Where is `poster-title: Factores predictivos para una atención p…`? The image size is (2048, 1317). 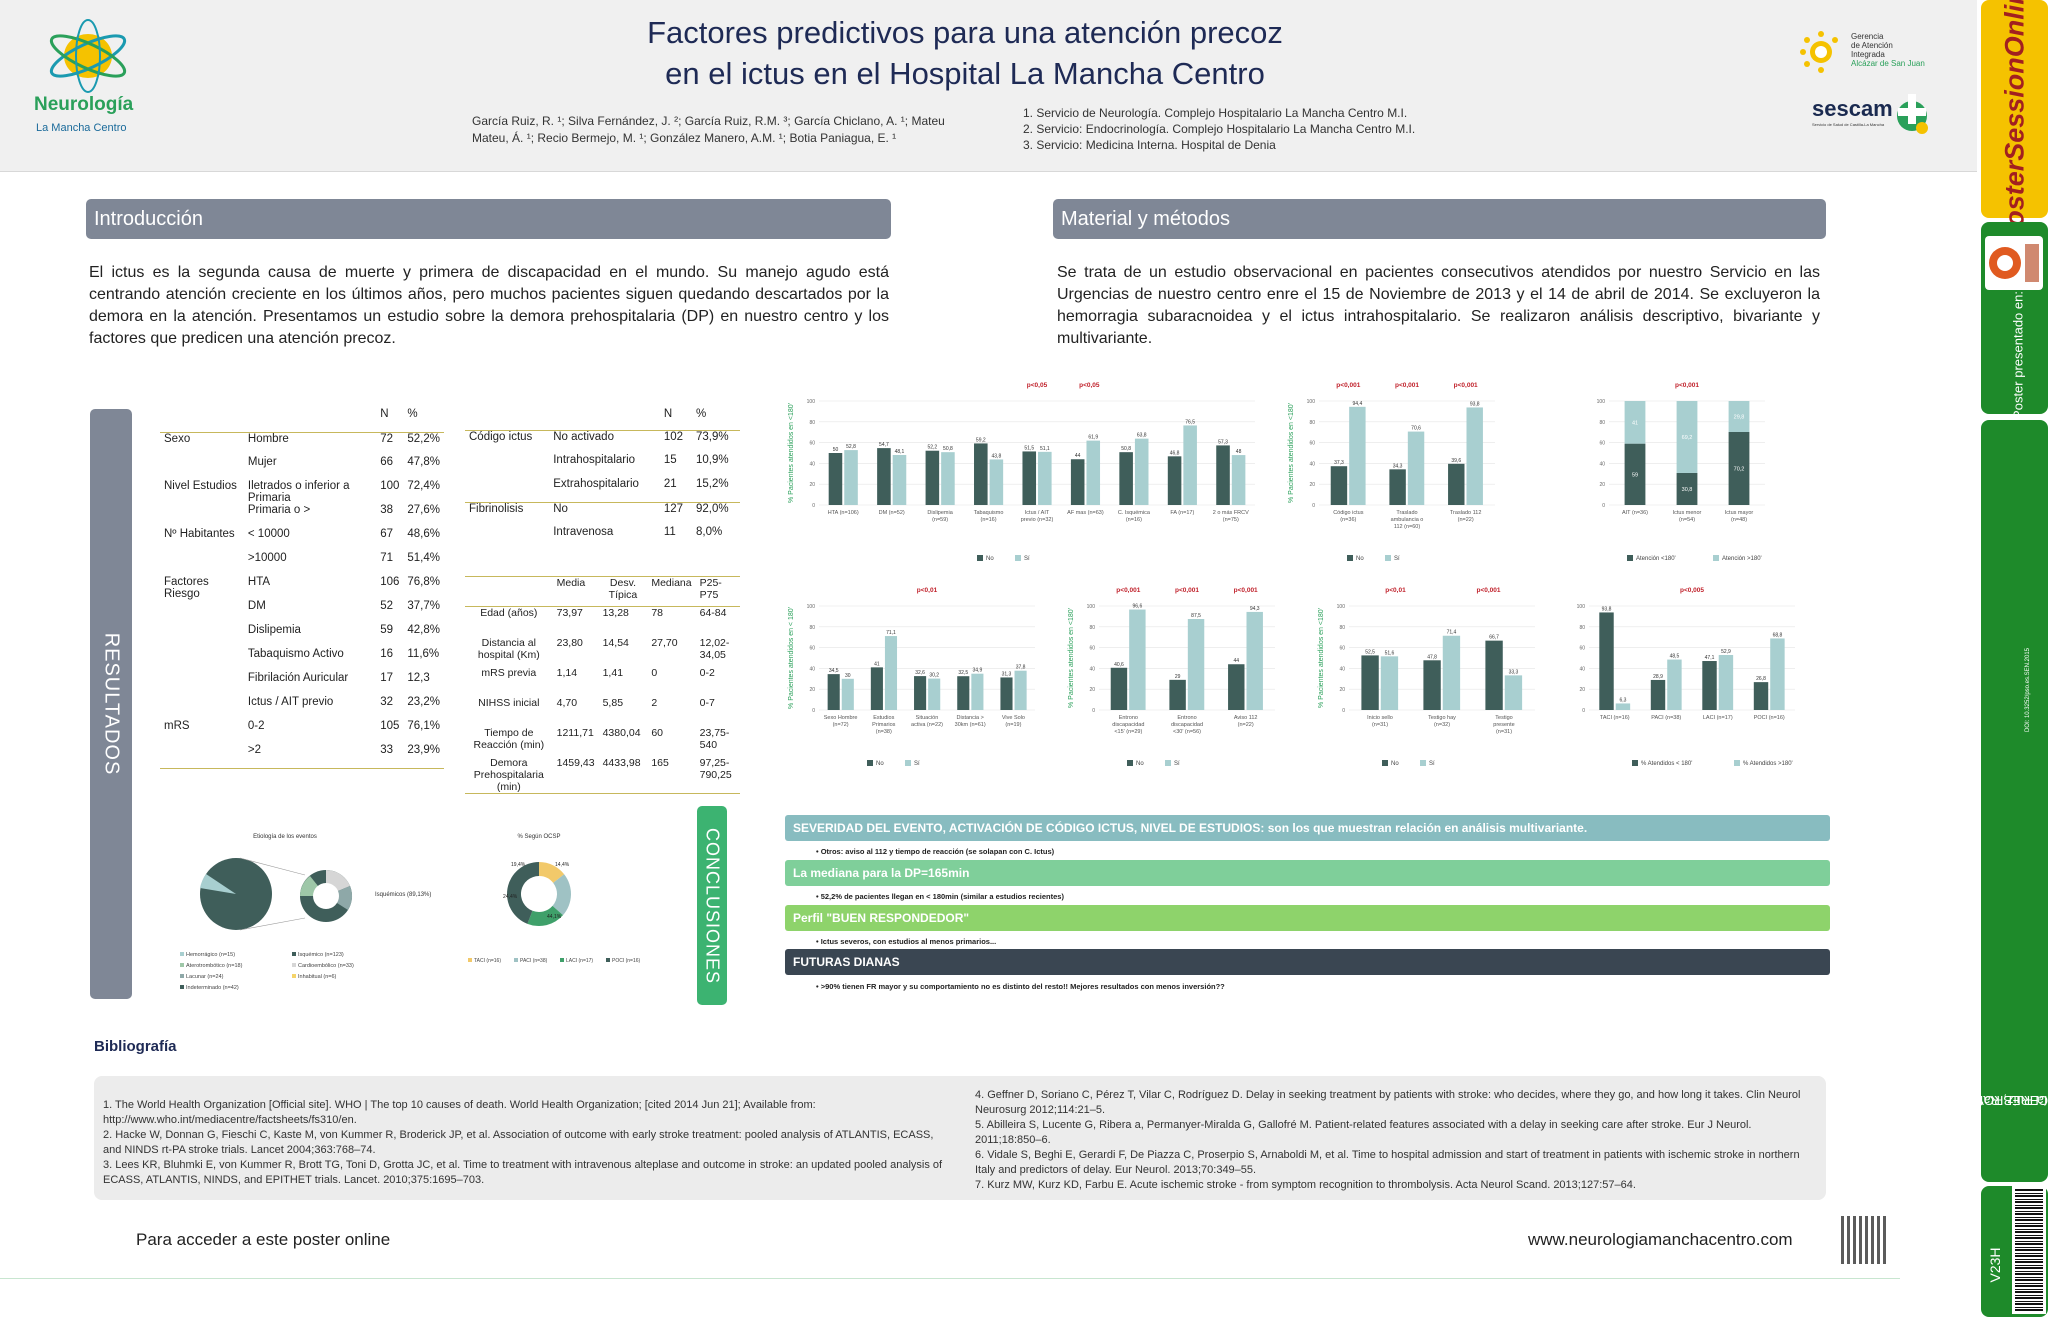 poster-title: Factores predictivos para una atención p… is located at coordinates (965, 53).